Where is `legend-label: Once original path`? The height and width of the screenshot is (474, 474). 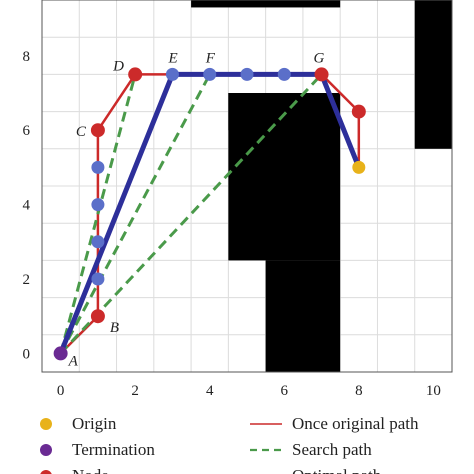 legend-label: Once original path is located at coordinates (355, 423).